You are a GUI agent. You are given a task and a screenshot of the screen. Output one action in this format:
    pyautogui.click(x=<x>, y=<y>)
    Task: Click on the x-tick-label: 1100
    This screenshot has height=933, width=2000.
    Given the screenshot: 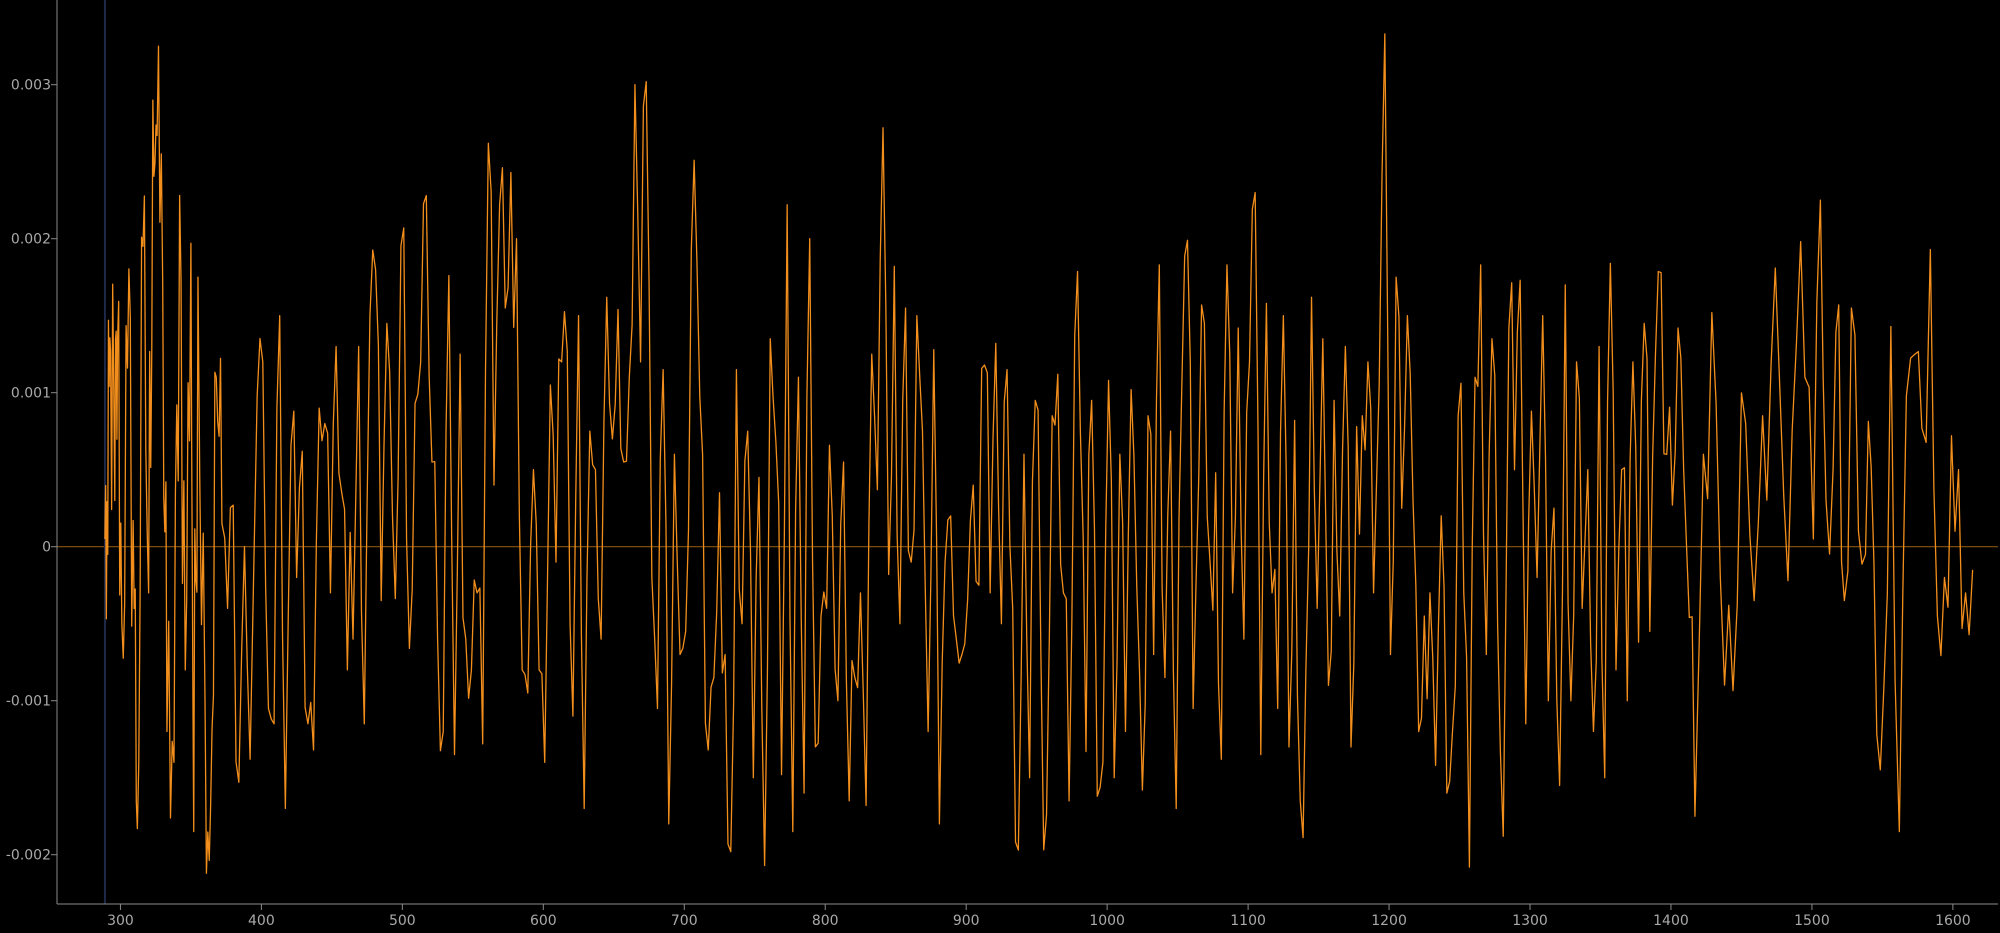 What is the action you would take?
    pyautogui.click(x=1248, y=921)
    